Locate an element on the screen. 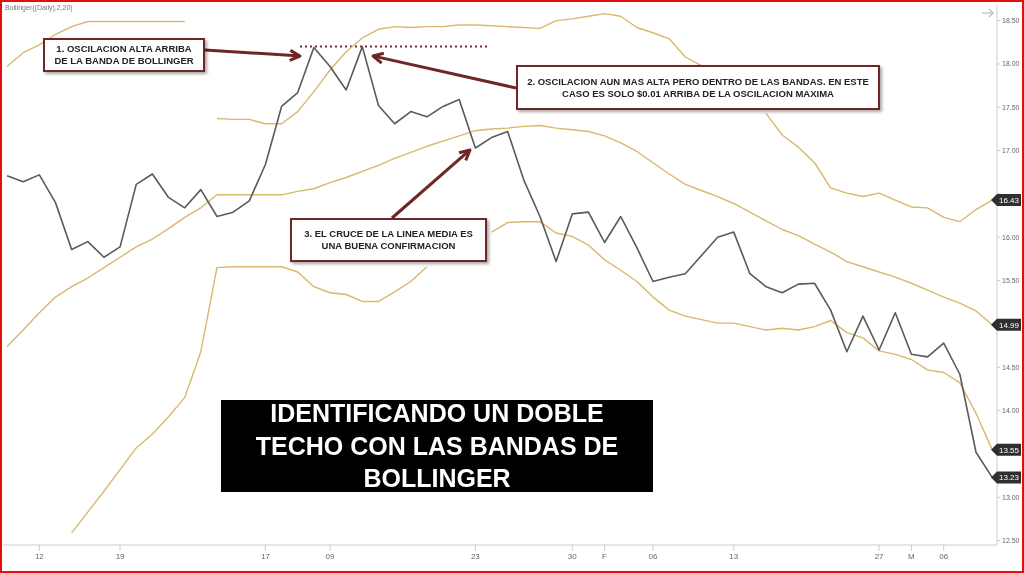 Image resolution: width=1024 pixels, height=573 pixels. x-tick-label: 17 is located at coordinates (265, 556).